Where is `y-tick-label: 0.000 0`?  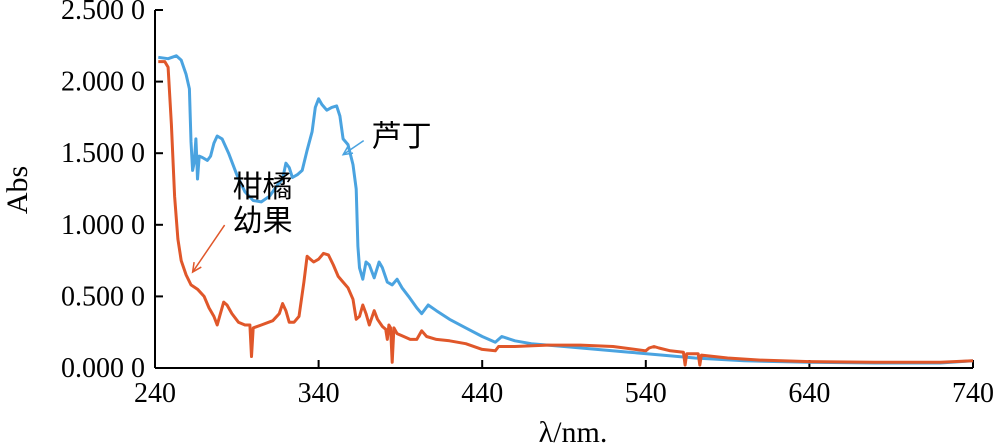
y-tick-label: 0.000 0 is located at coordinates (103, 368).